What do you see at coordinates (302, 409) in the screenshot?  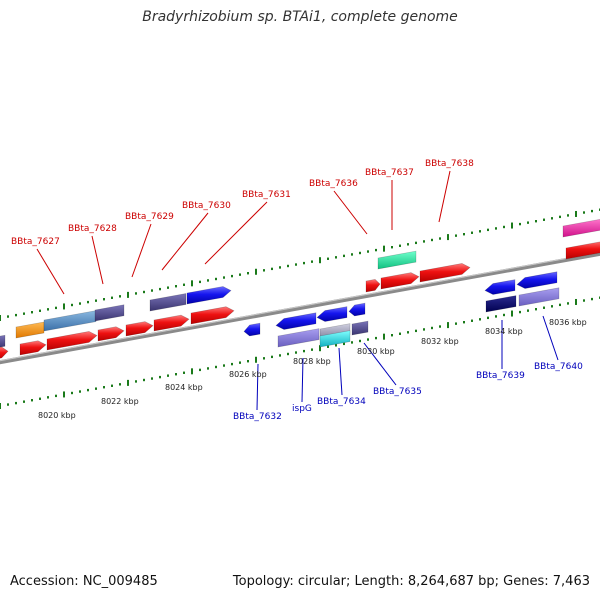 I see `gene-label: ispG` at bounding box center [302, 409].